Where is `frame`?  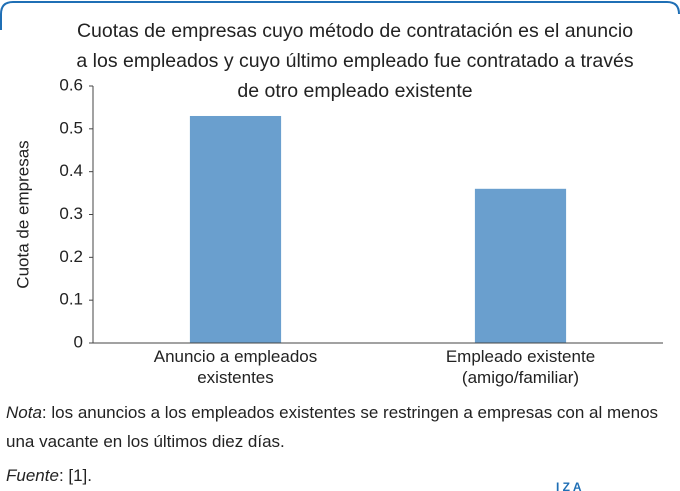 frame is located at coordinates (340, 15).